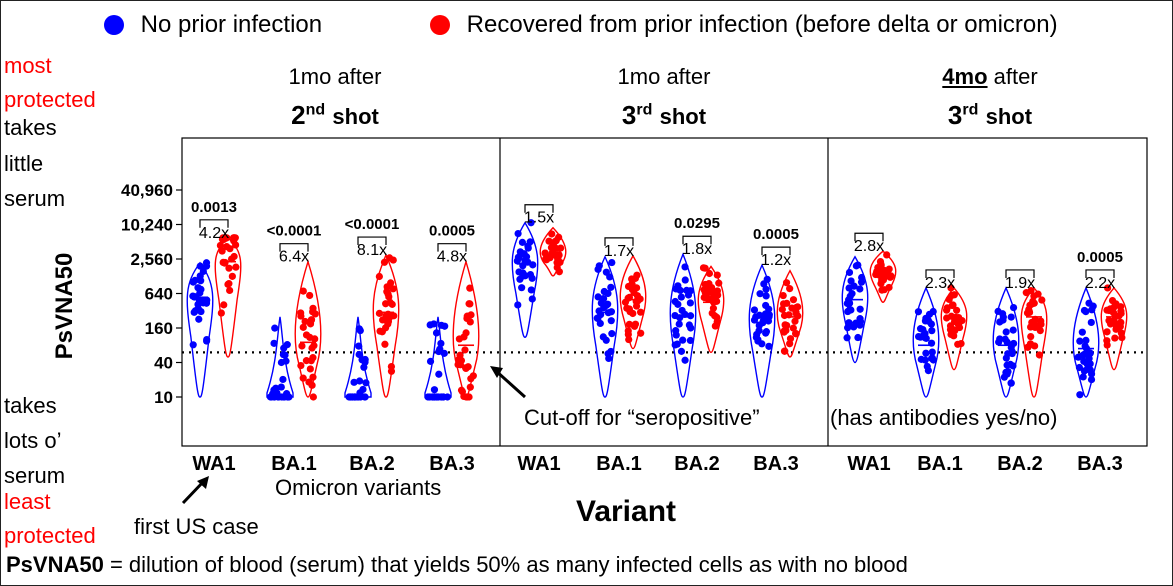 This screenshot has height=586, width=1173. I want to click on side-label-most: most, so click(28, 65).